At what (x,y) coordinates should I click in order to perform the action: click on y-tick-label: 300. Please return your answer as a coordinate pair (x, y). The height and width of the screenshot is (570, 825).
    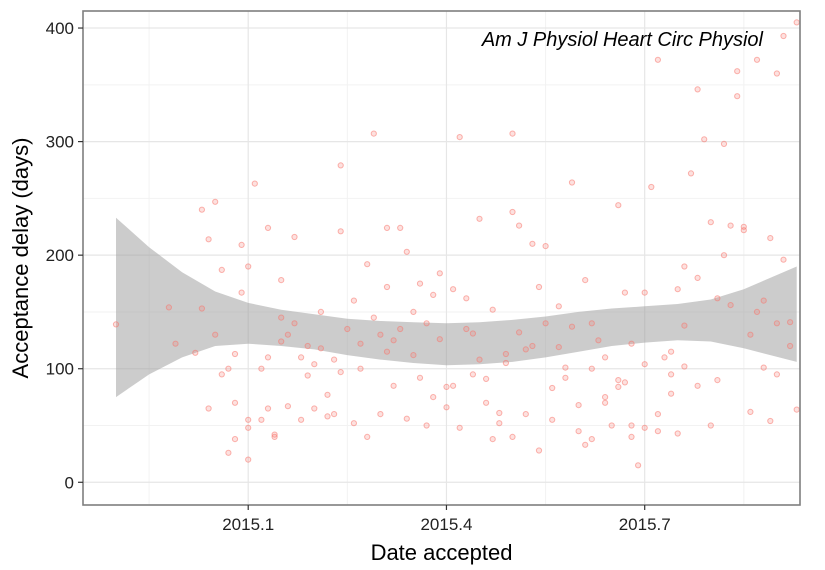
    Looking at the image, I should click on (60, 142).